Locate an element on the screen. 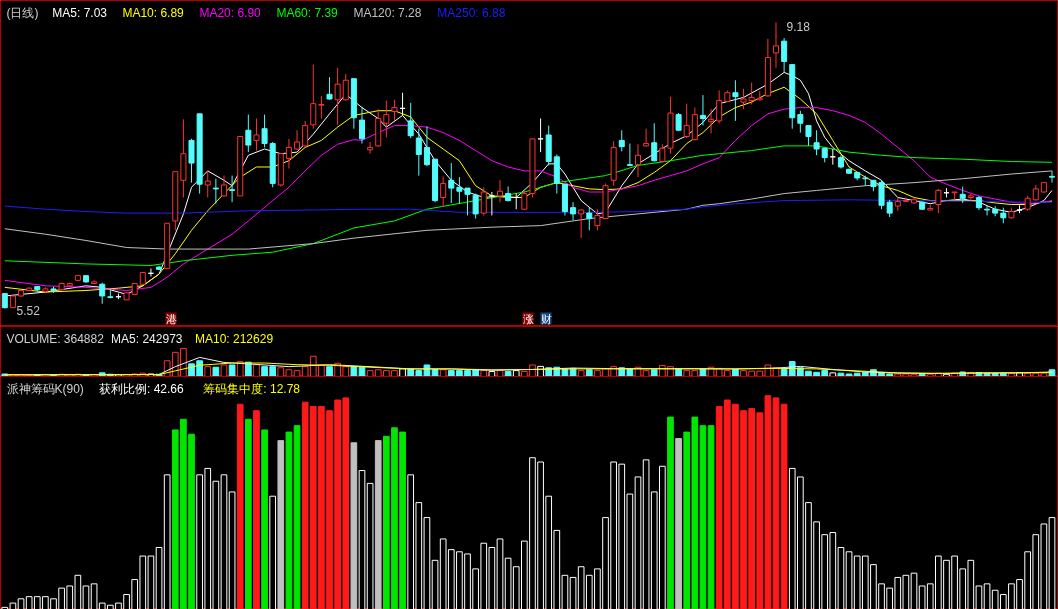 This screenshot has width=1058, height=609. series-label: MA10: 212629 is located at coordinates (234, 338).